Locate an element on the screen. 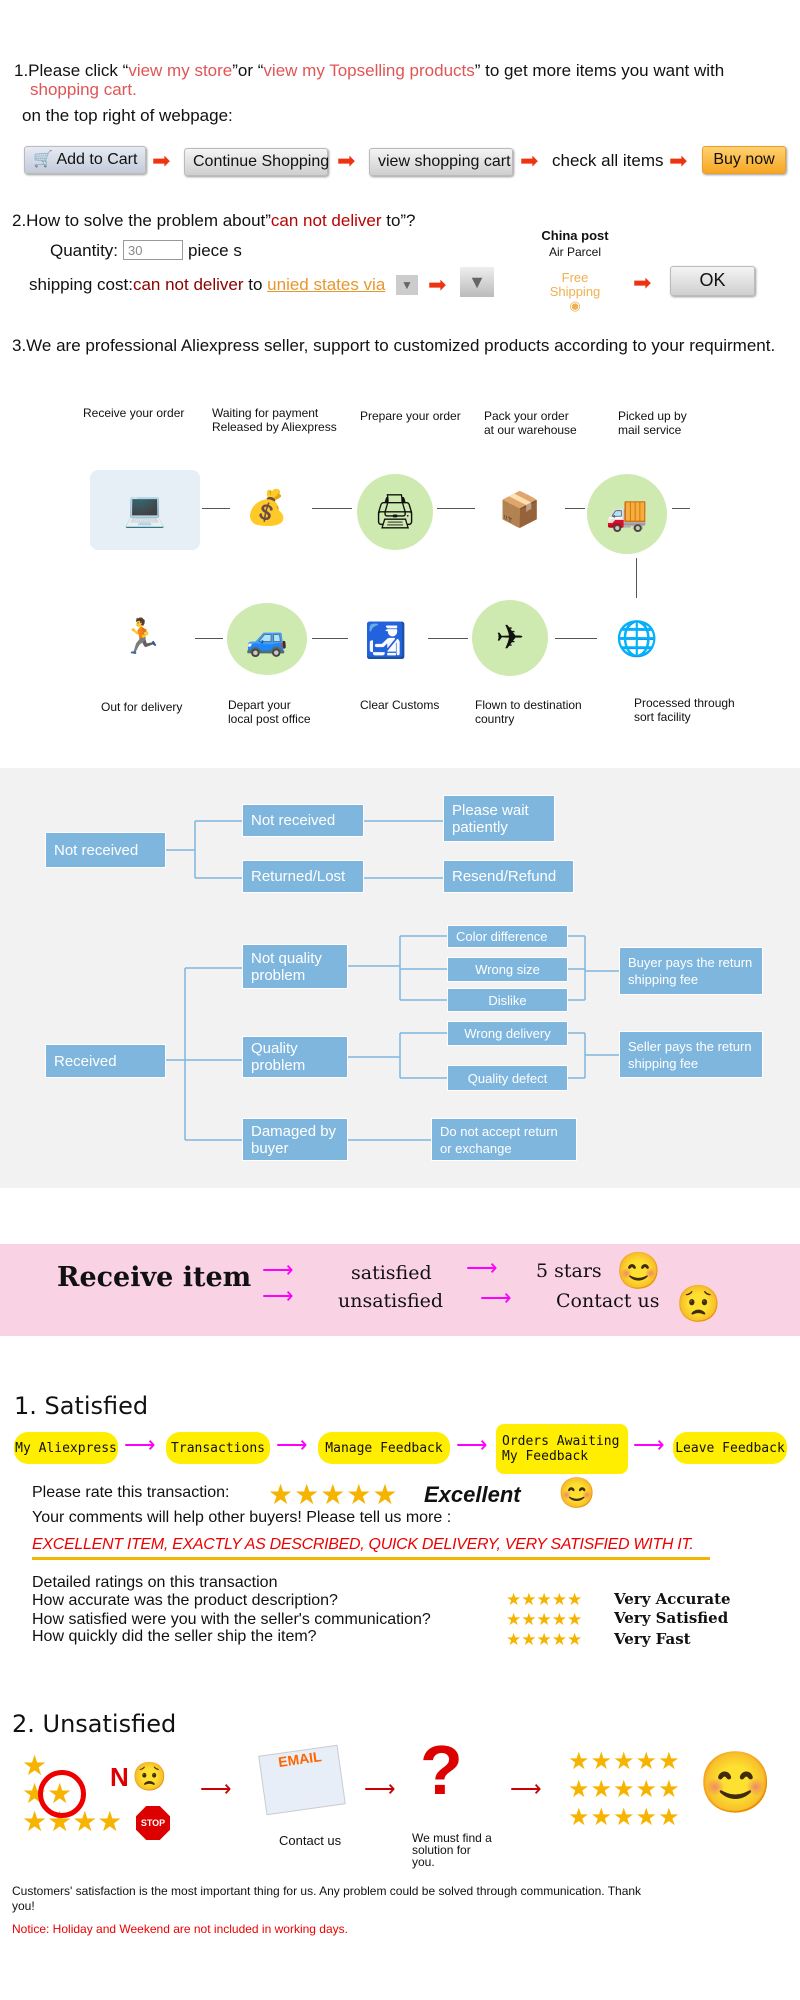 The image size is (800, 2000). quality-defect-box: Quality defect is located at coordinates (507, 1078).